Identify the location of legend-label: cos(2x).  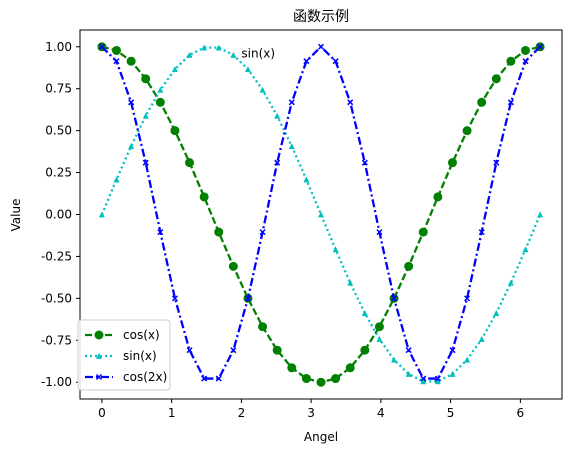
(145, 377).